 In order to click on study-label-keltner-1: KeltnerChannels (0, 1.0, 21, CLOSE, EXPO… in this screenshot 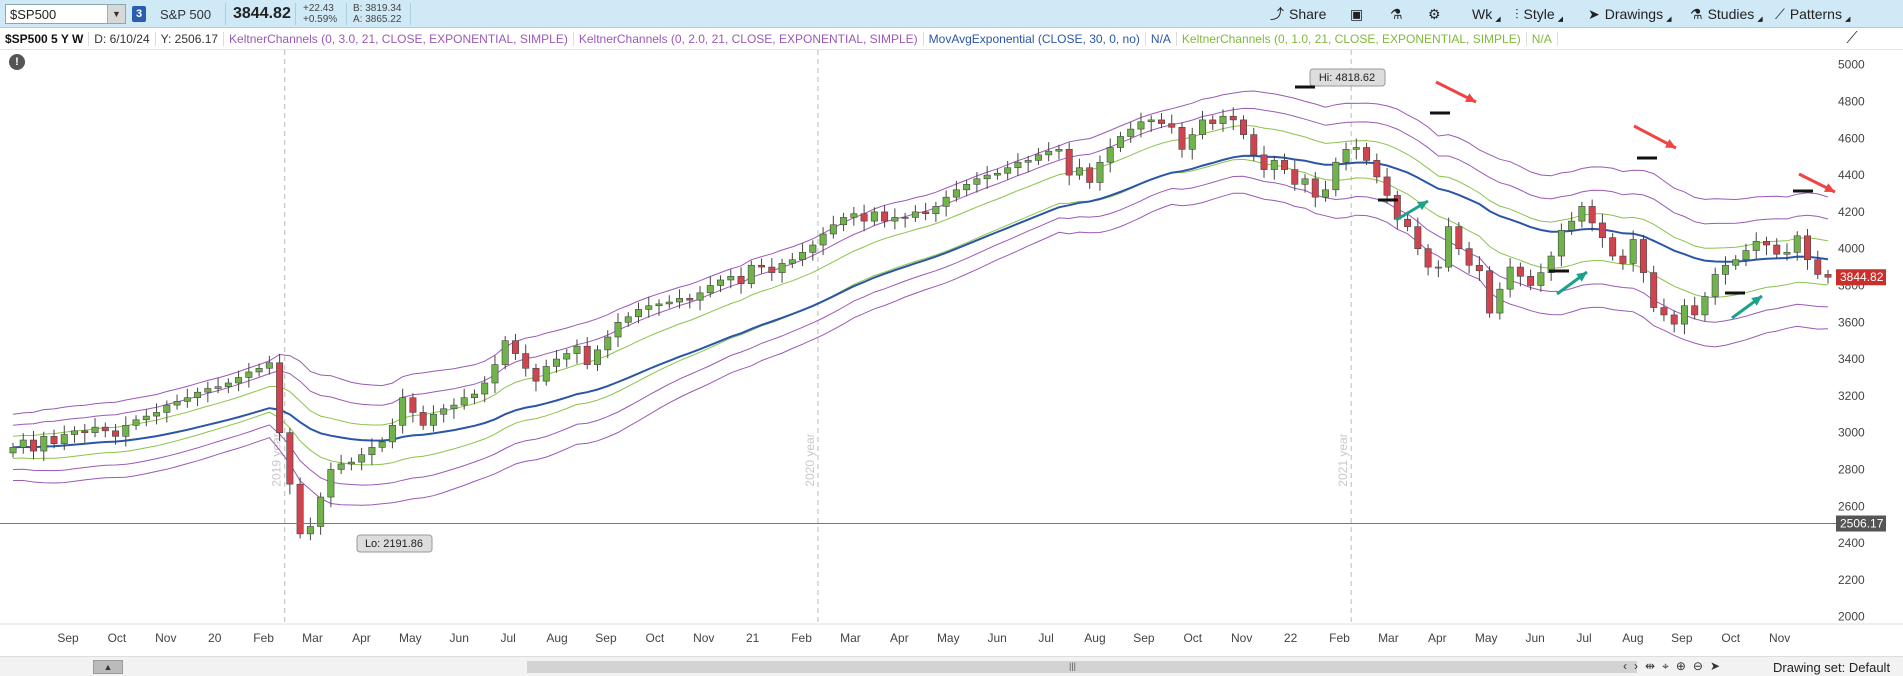, I will do `click(1352, 38)`.